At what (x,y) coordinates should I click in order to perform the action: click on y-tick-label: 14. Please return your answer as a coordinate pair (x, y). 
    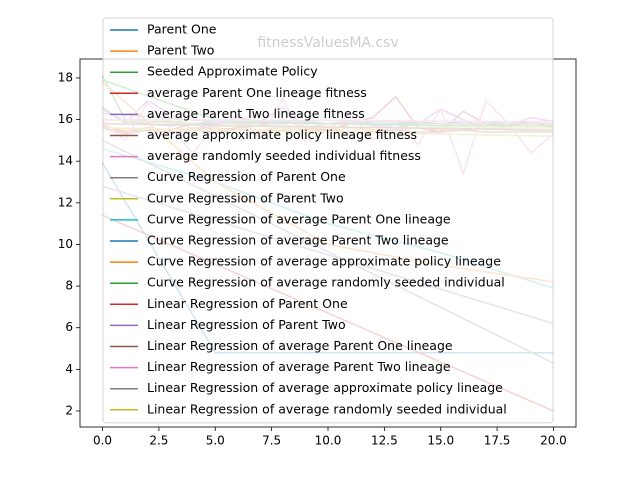
    Looking at the image, I should click on (65, 161).